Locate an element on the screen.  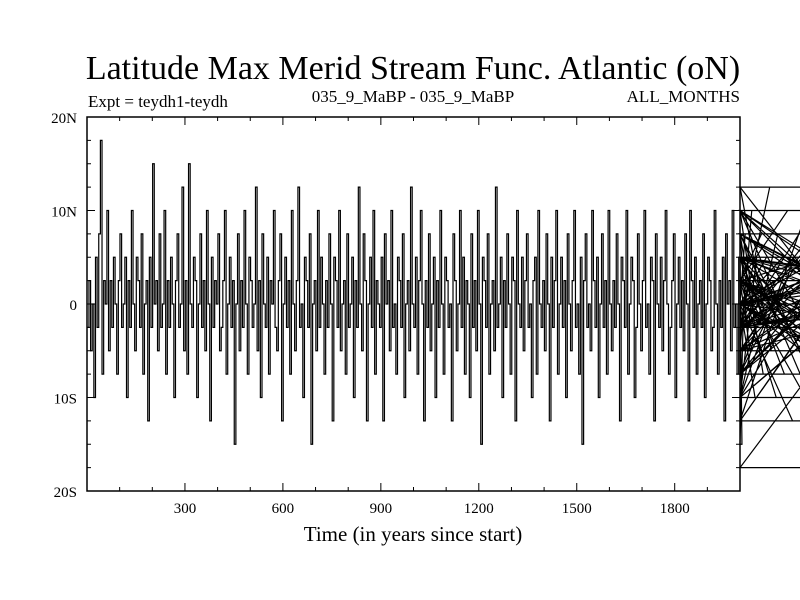
y-tick-label: 20S is located at coordinates (65, 493).